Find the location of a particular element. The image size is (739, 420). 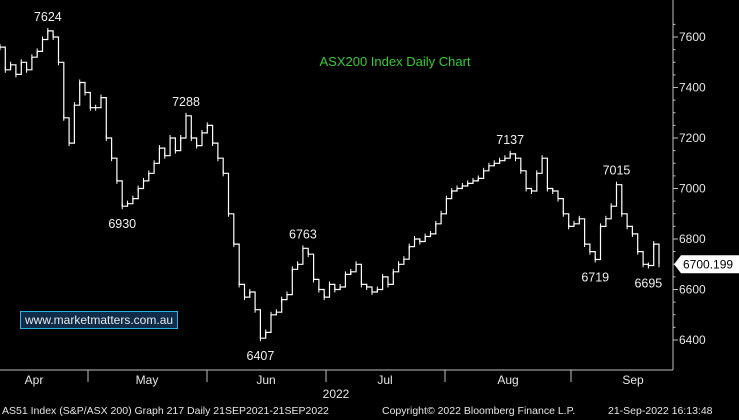

y-tick-label: 7200 is located at coordinates (692, 138).